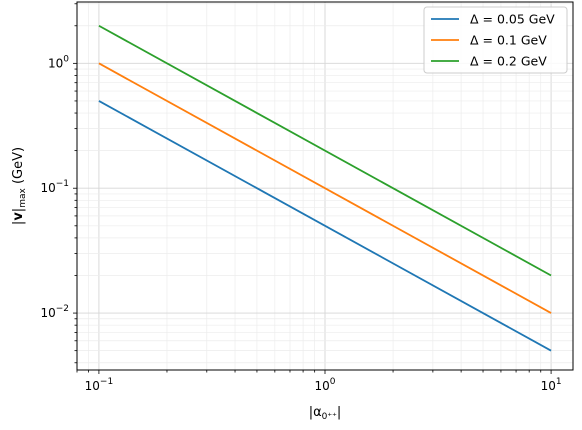  Describe the element at coordinates (54, 187) in the screenshot. I see `y-tick-label: 10⁻¹` at that location.